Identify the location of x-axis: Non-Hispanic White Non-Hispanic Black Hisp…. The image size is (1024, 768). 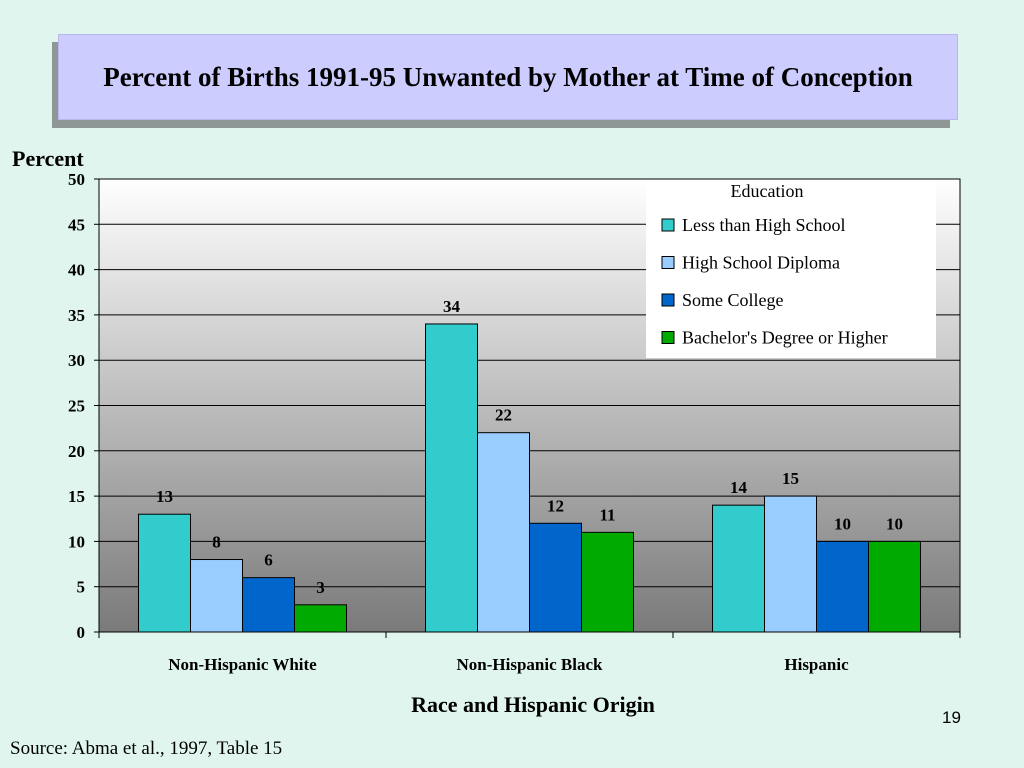
(529, 653).